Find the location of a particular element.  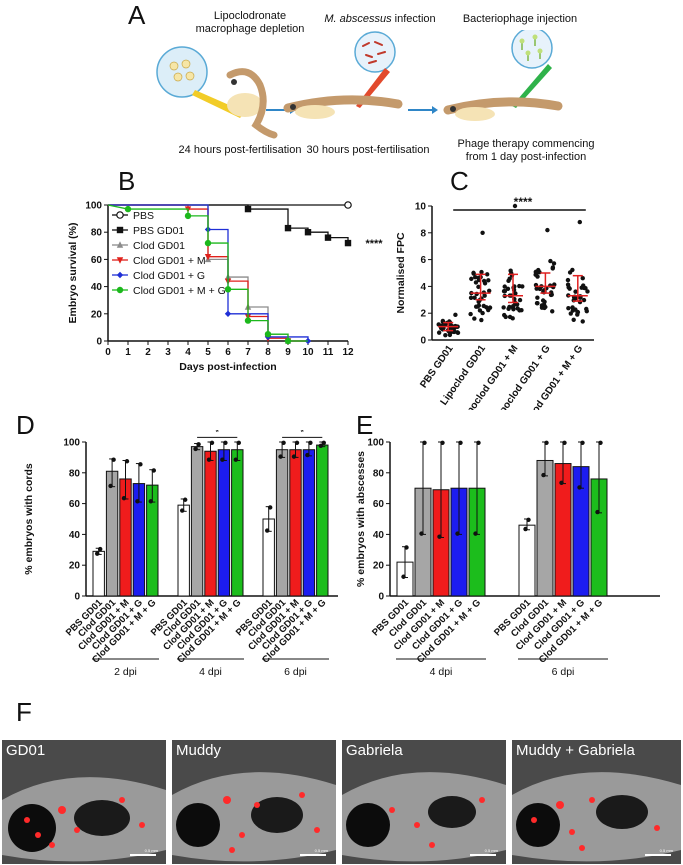

legend-label: PBS GD01 is located at coordinates (159, 231).